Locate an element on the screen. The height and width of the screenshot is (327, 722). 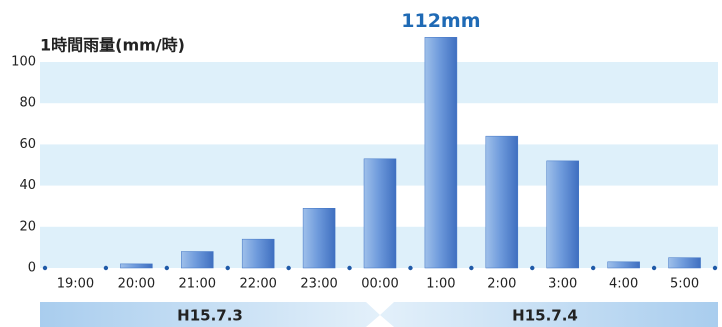
grid-band is located at coordinates (379, 83).